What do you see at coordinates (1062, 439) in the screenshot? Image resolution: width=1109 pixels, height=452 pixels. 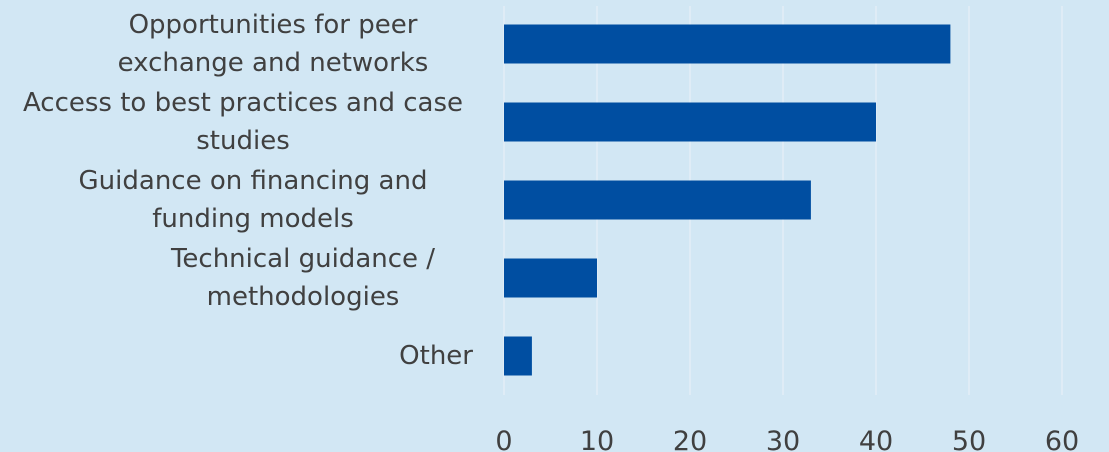 I see `x-tick-label: 60` at bounding box center [1062, 439].